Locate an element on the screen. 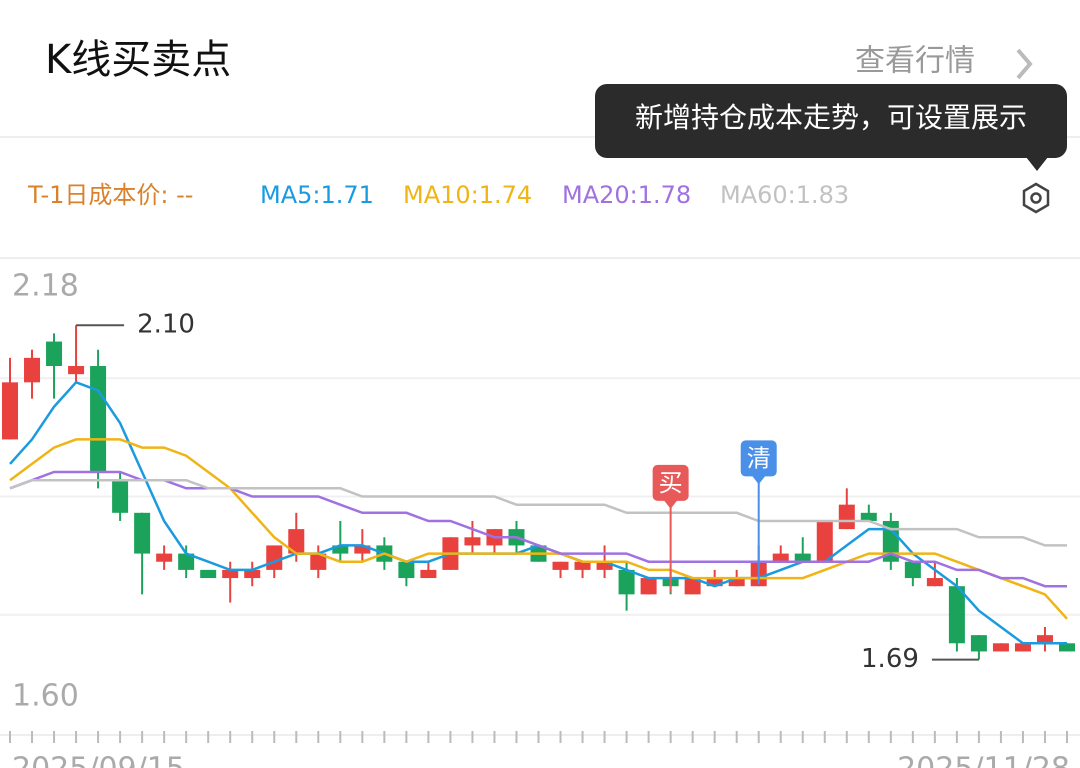  x-tick-label: 2025/11/28 is located at coordinates (983, 760).